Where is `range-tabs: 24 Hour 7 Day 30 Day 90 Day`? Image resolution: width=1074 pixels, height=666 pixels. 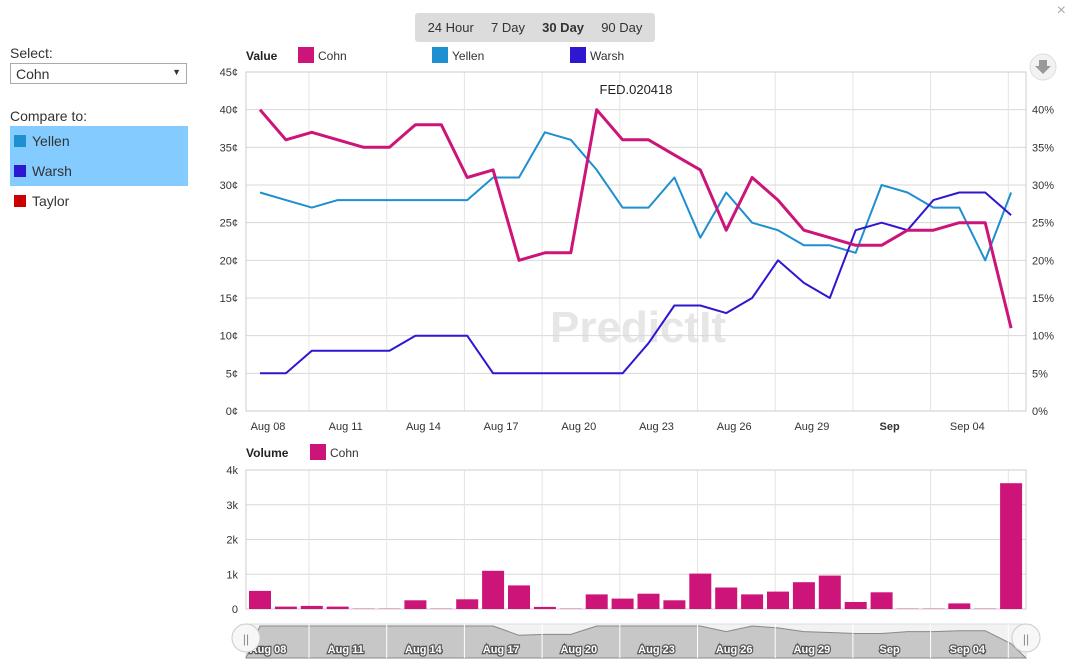
range-tabs: 24 Hour 7 Day 30 Day 90 Day is located at coordinates (535, 27).